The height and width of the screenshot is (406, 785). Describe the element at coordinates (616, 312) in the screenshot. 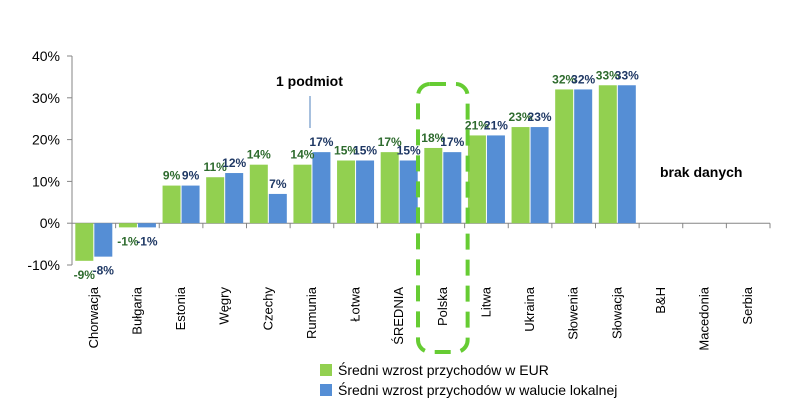

I see `category-label: Słowacja` at that location.